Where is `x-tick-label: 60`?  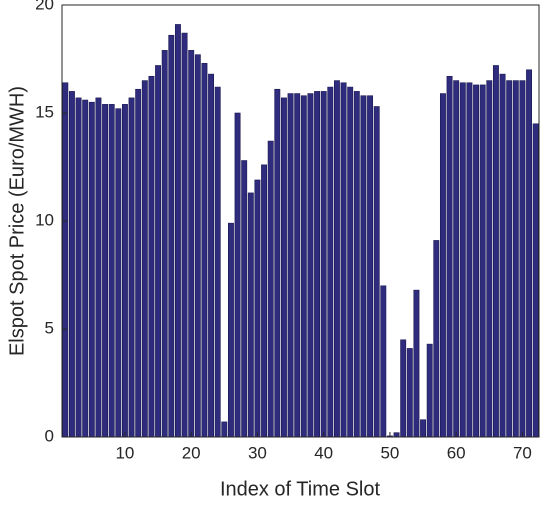
x-tick-label: 60 is located at coordinates (456, 452).